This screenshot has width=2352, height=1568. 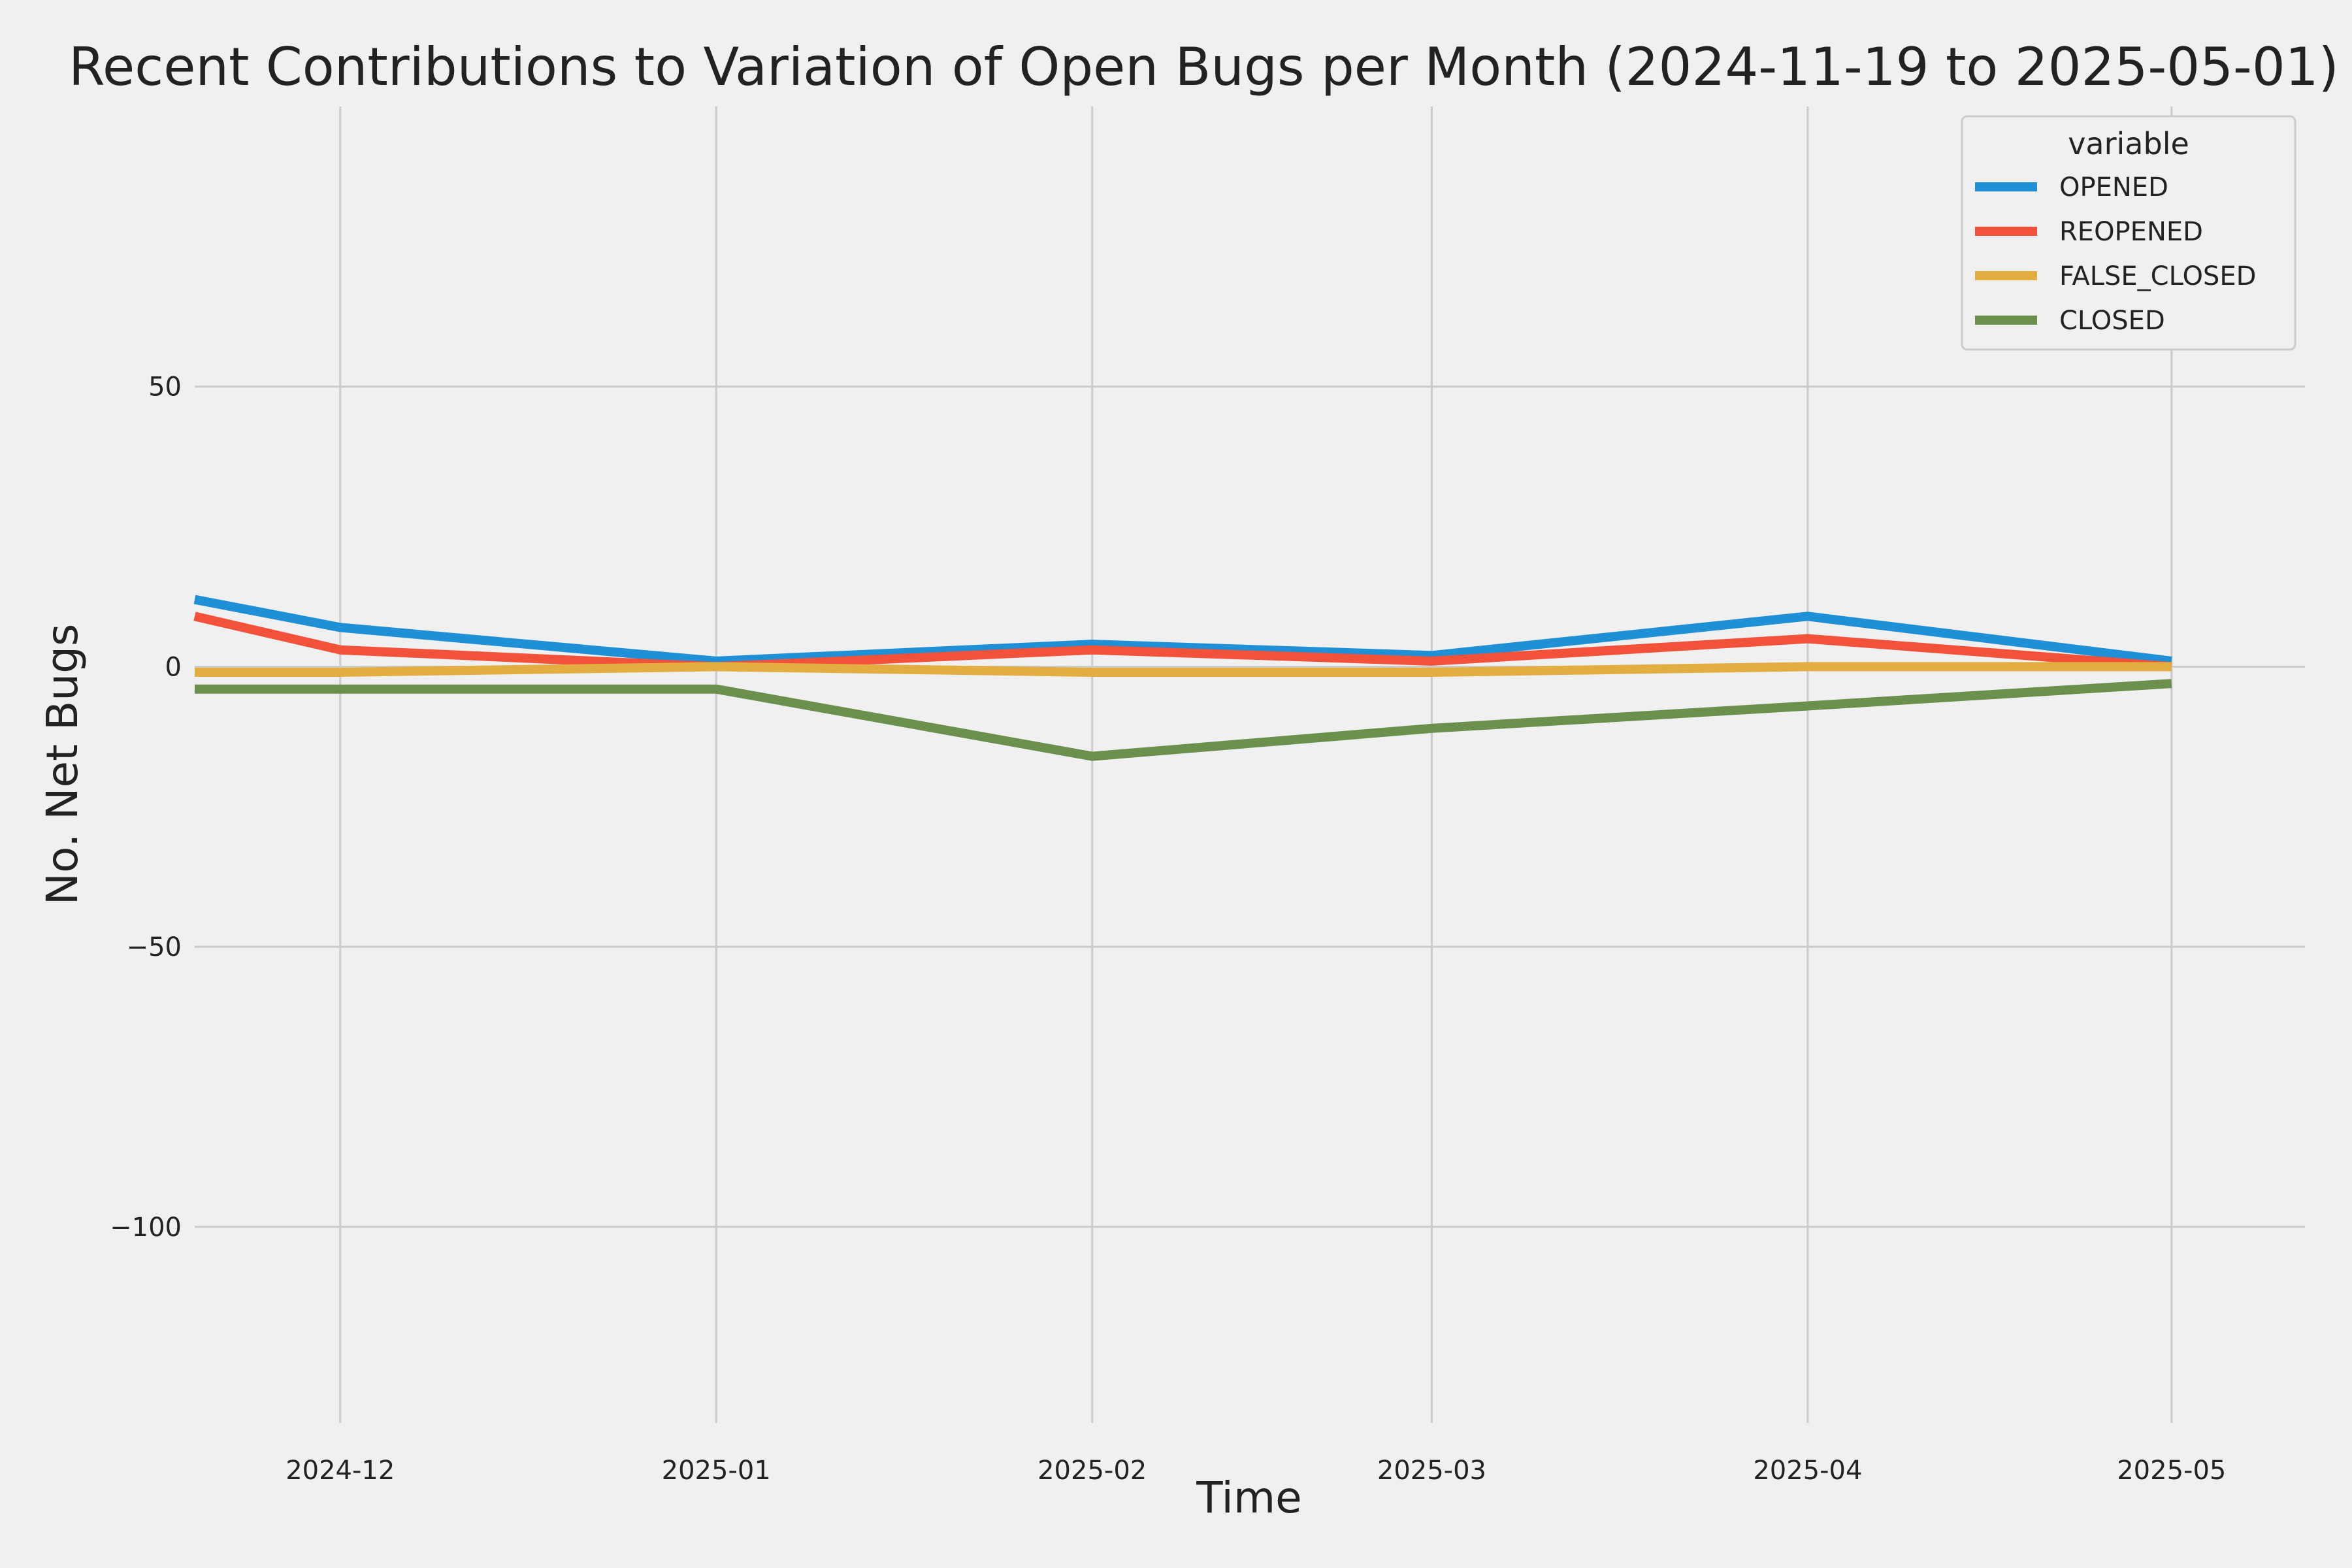 I want to click on y-tick-label: 50, so click(x=165, y=387).